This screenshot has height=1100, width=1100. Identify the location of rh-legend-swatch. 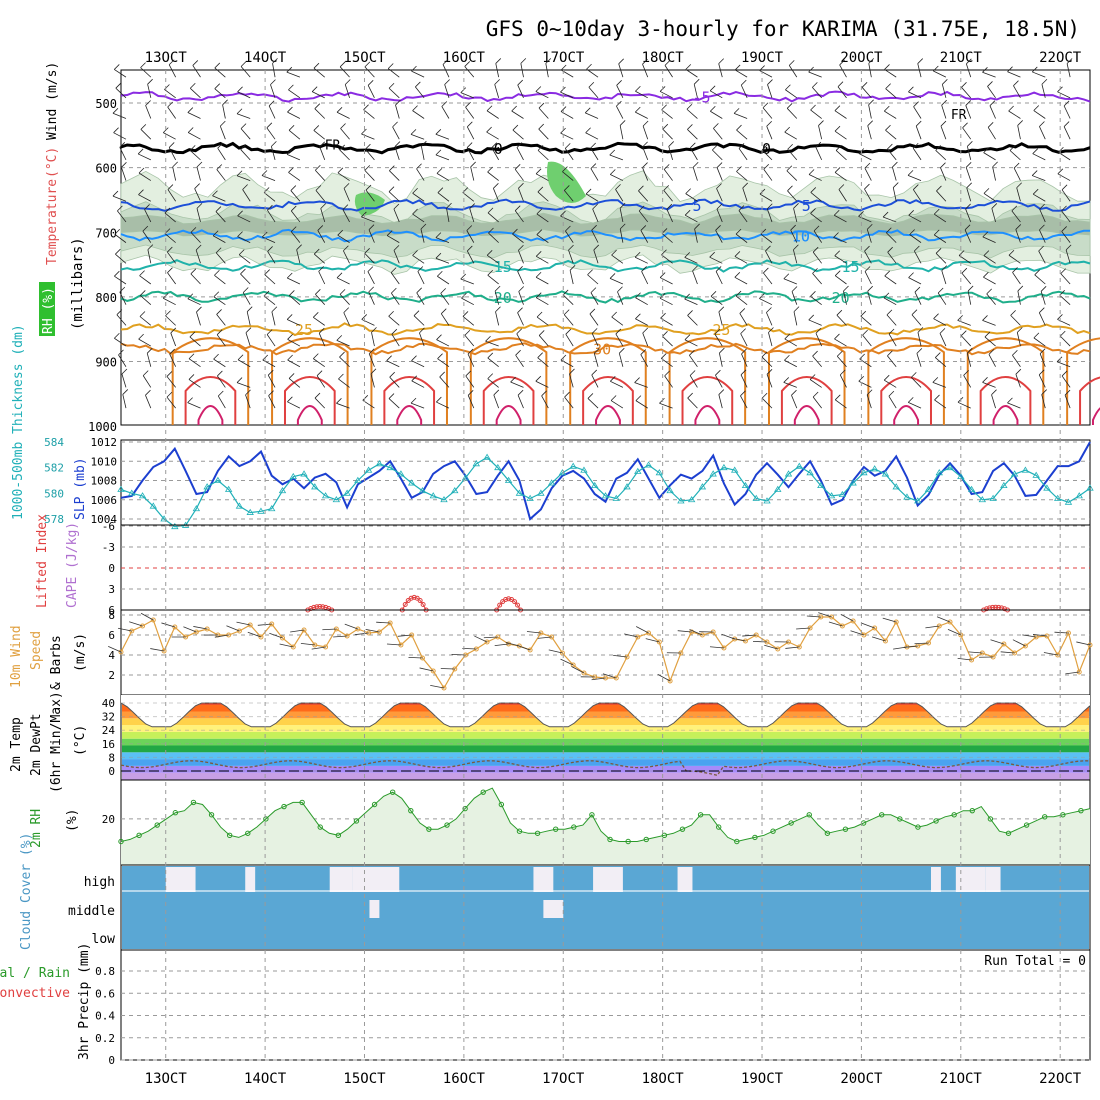
(47, 309).